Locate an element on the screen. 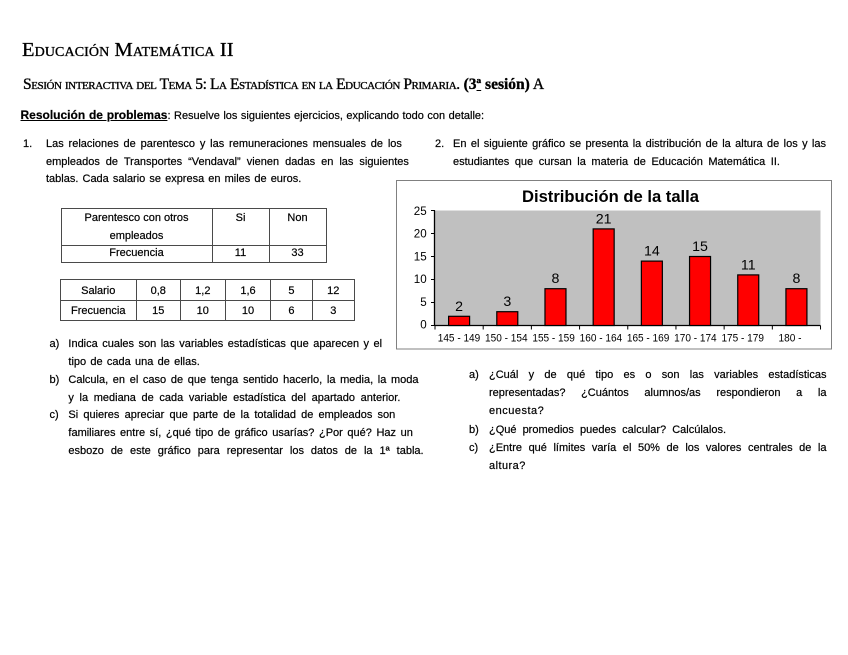 Image resolution: width=848 pixels, height=655 pixels. svg-text: 165 - 169 is located at coordinates (648, 339).